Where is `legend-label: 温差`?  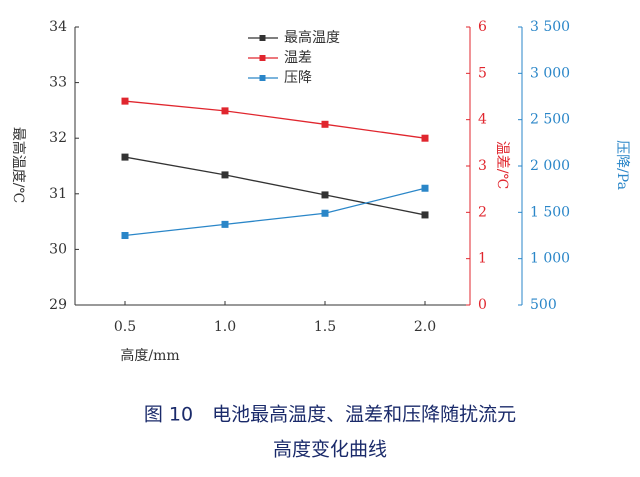
legend-label: 温差 is located at coordinates (298, 58).